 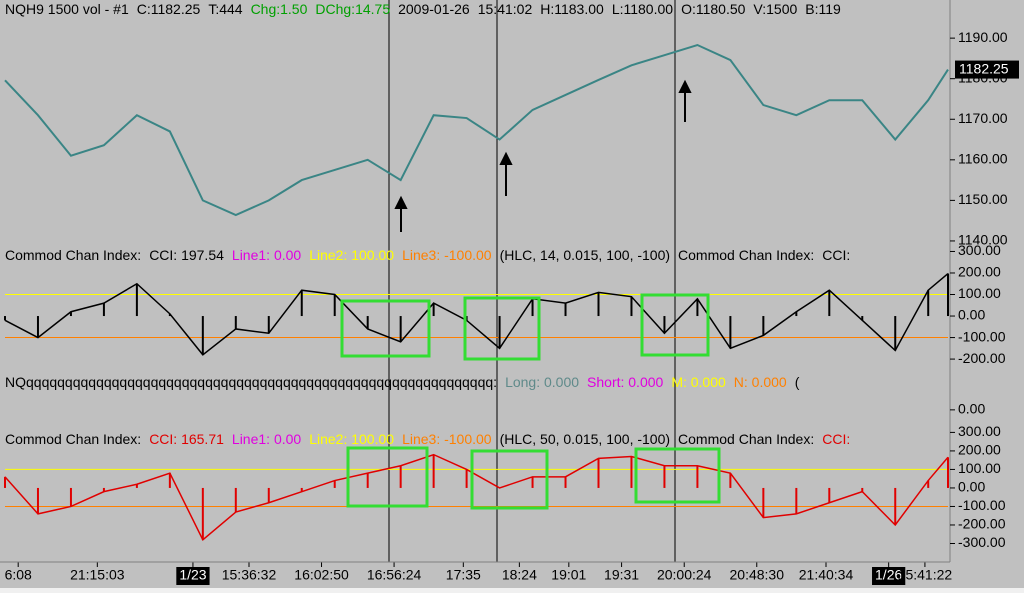 I want to click on header-item: 15:41:02, so click(x=505, y=9).